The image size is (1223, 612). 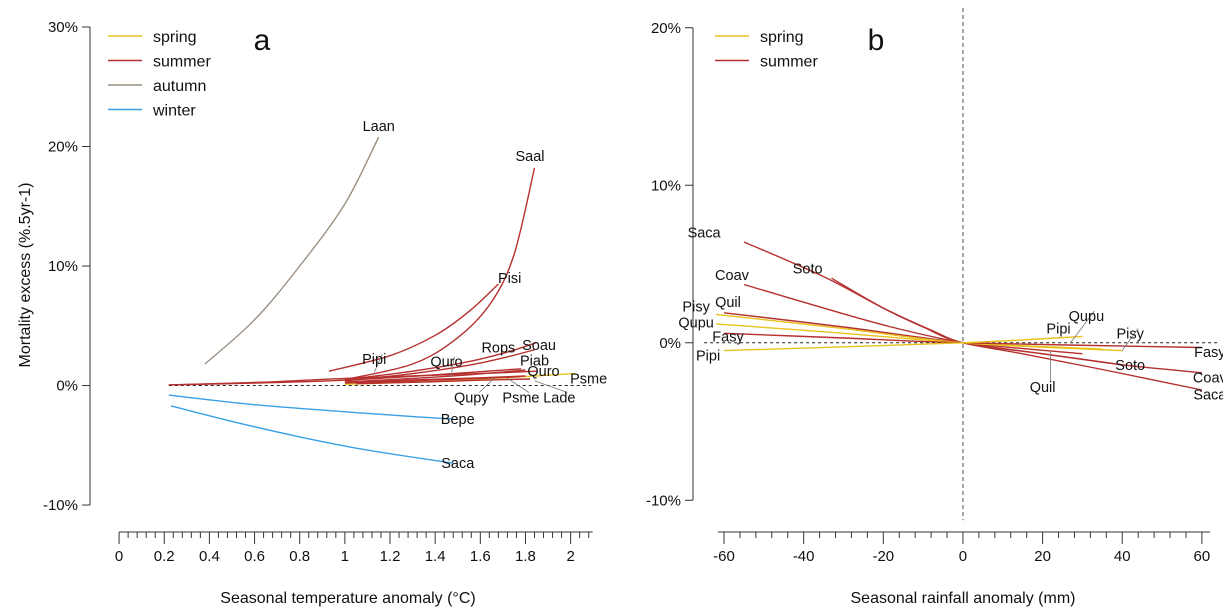 I want to click on series-line-rops-summer, so click(x=441, y=361).